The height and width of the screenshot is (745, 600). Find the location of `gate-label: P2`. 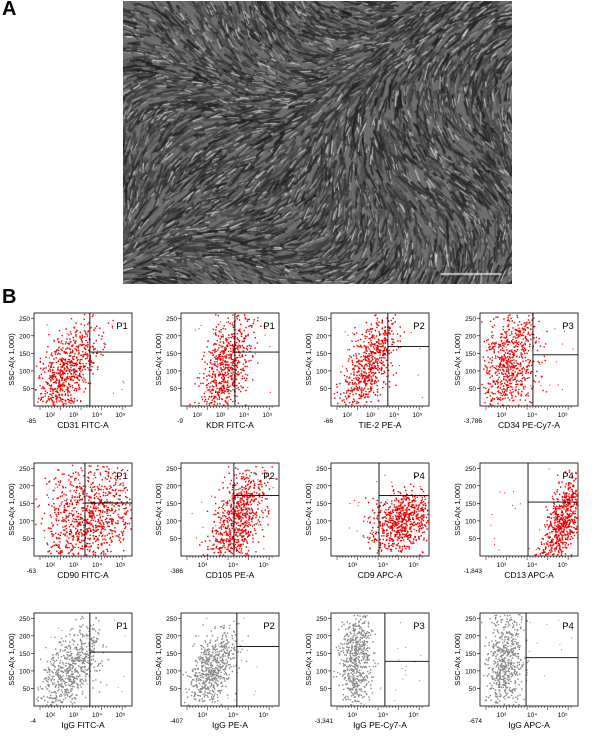

gate-label: P2 is located at coordinates (419, 326).